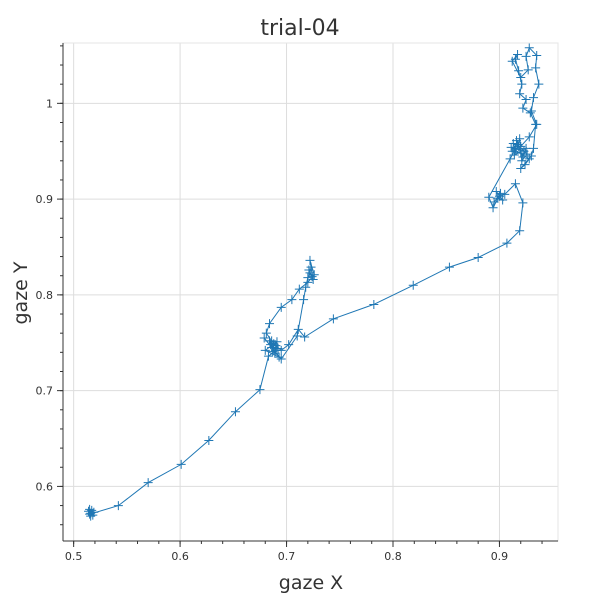 Image resolution: width=600 pixels, height=600 pixels. I want to click on y-tick-label: 1, so click(49, 103).